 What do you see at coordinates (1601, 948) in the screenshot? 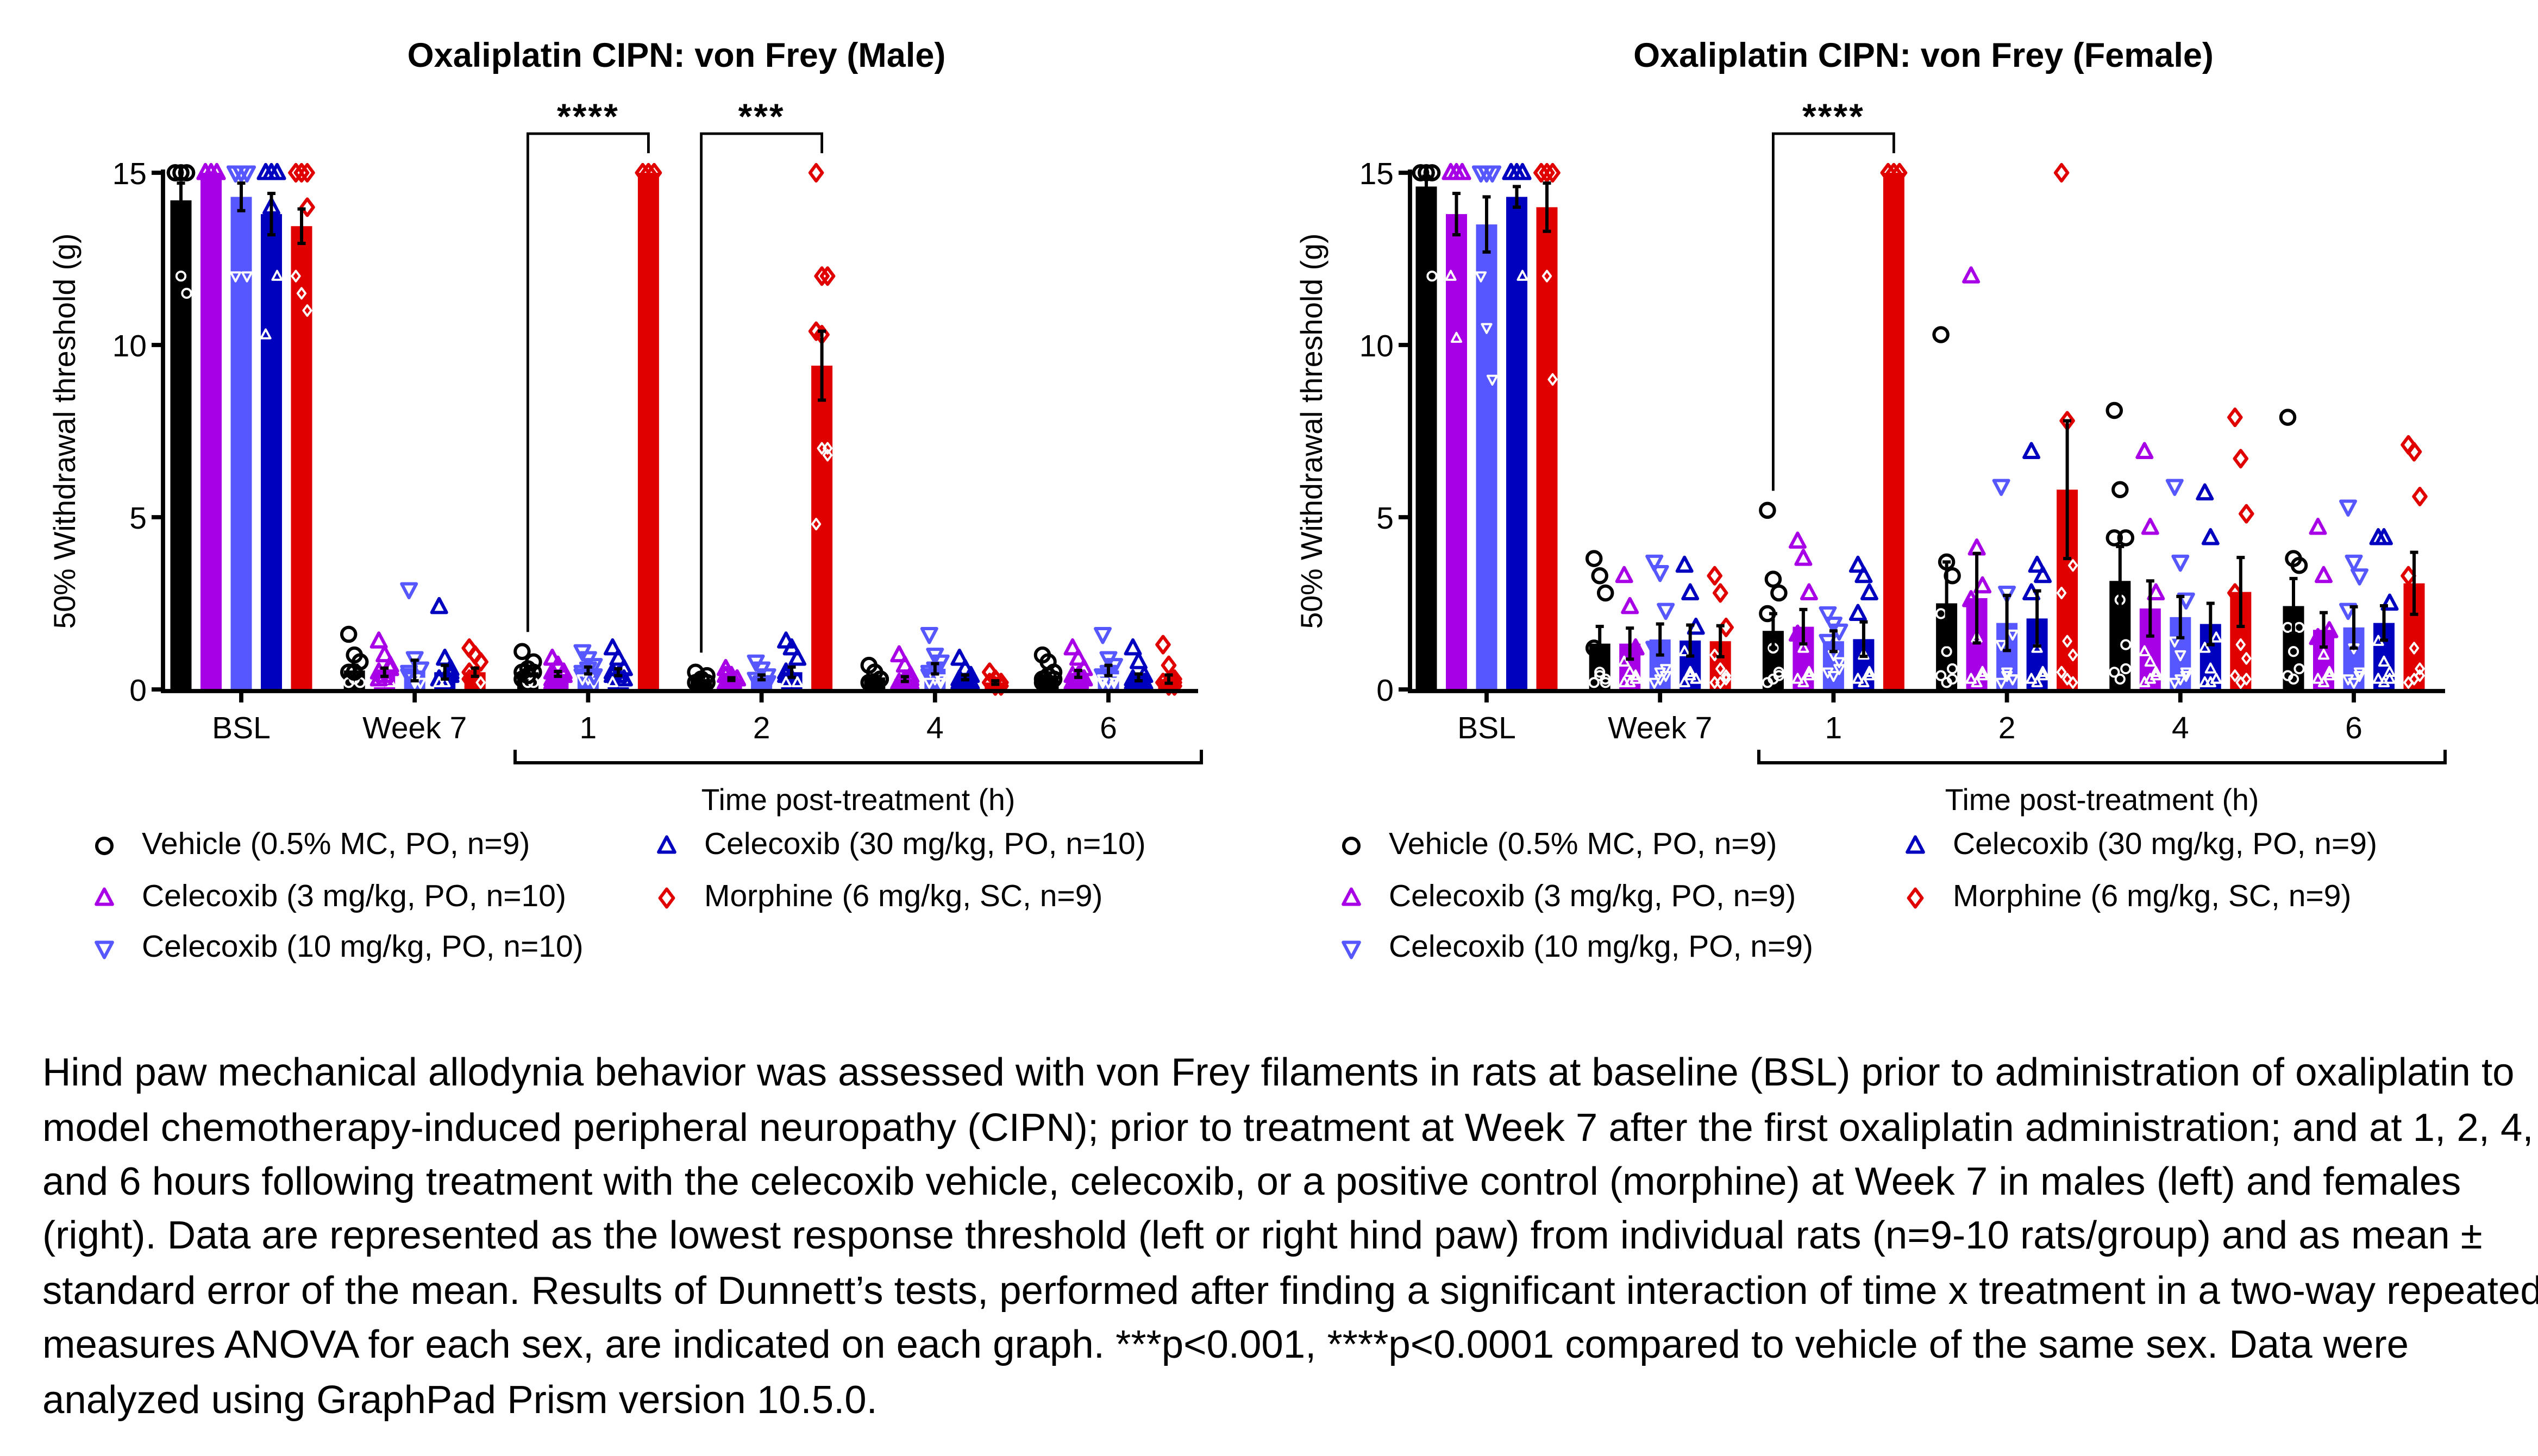
I see `legend-label: Celecoxib (10 mg/kg, PO, n=9)` at bounding box center [1601, 948].